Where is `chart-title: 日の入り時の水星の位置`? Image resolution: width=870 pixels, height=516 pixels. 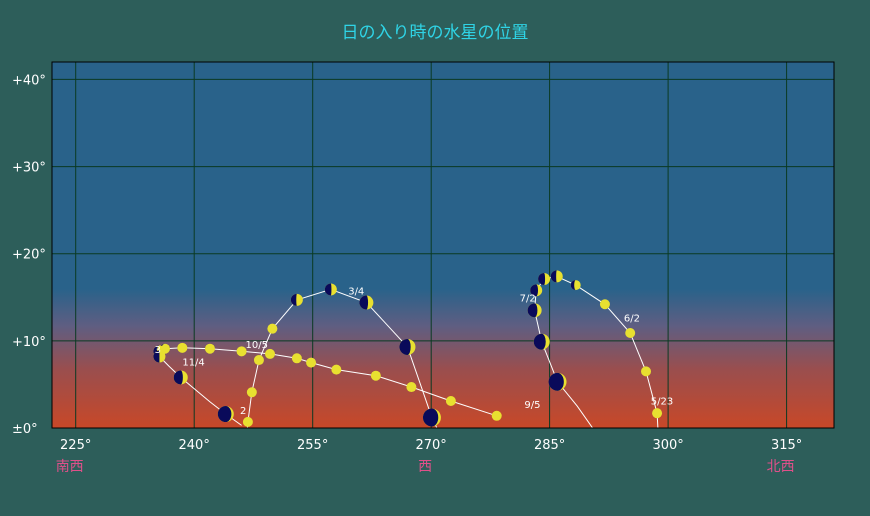
chart-title: 日の入り時の水星の位置 is located at coordinates (435, 33).